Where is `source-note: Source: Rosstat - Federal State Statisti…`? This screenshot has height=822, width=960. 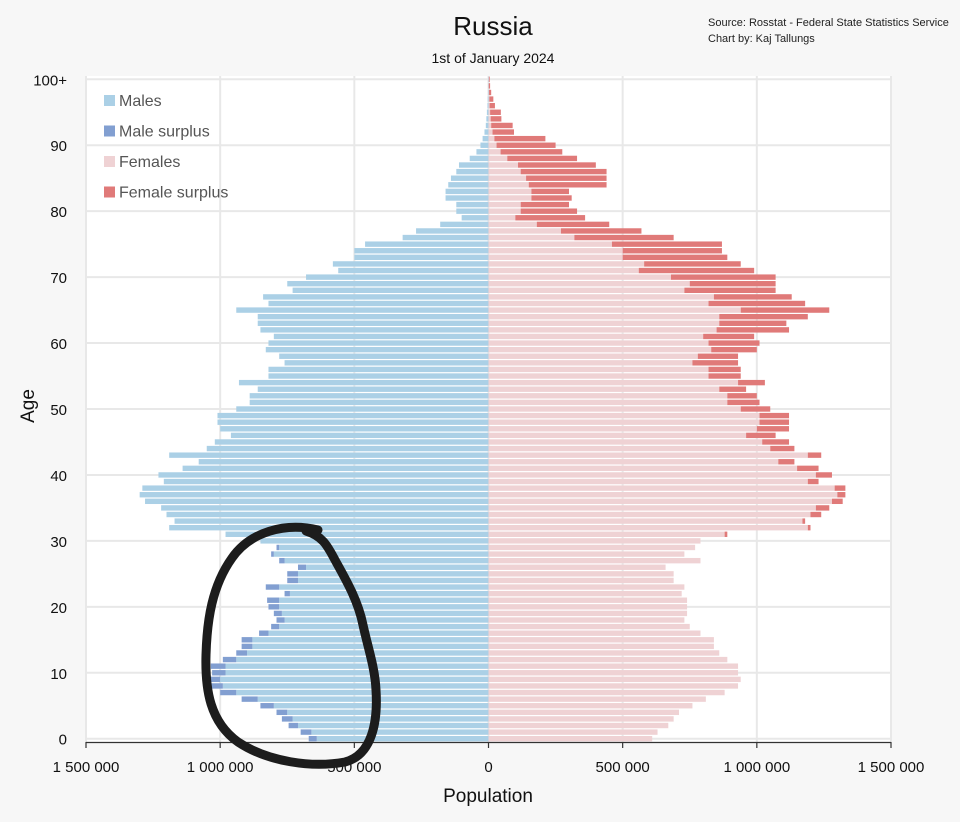 source-note: Source: Rosstat - Federal State Statisti… is located at coordinates (828, 23).